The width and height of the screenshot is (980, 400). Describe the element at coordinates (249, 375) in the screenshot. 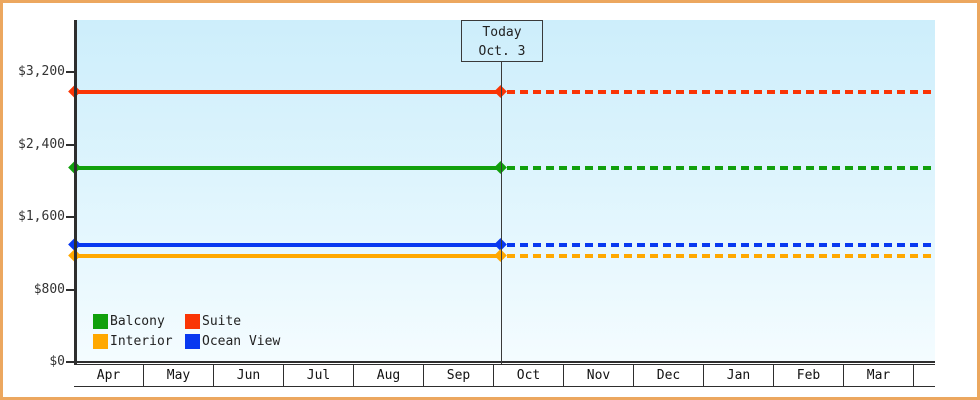

I see `month-cell-jun: Jun` at that location.